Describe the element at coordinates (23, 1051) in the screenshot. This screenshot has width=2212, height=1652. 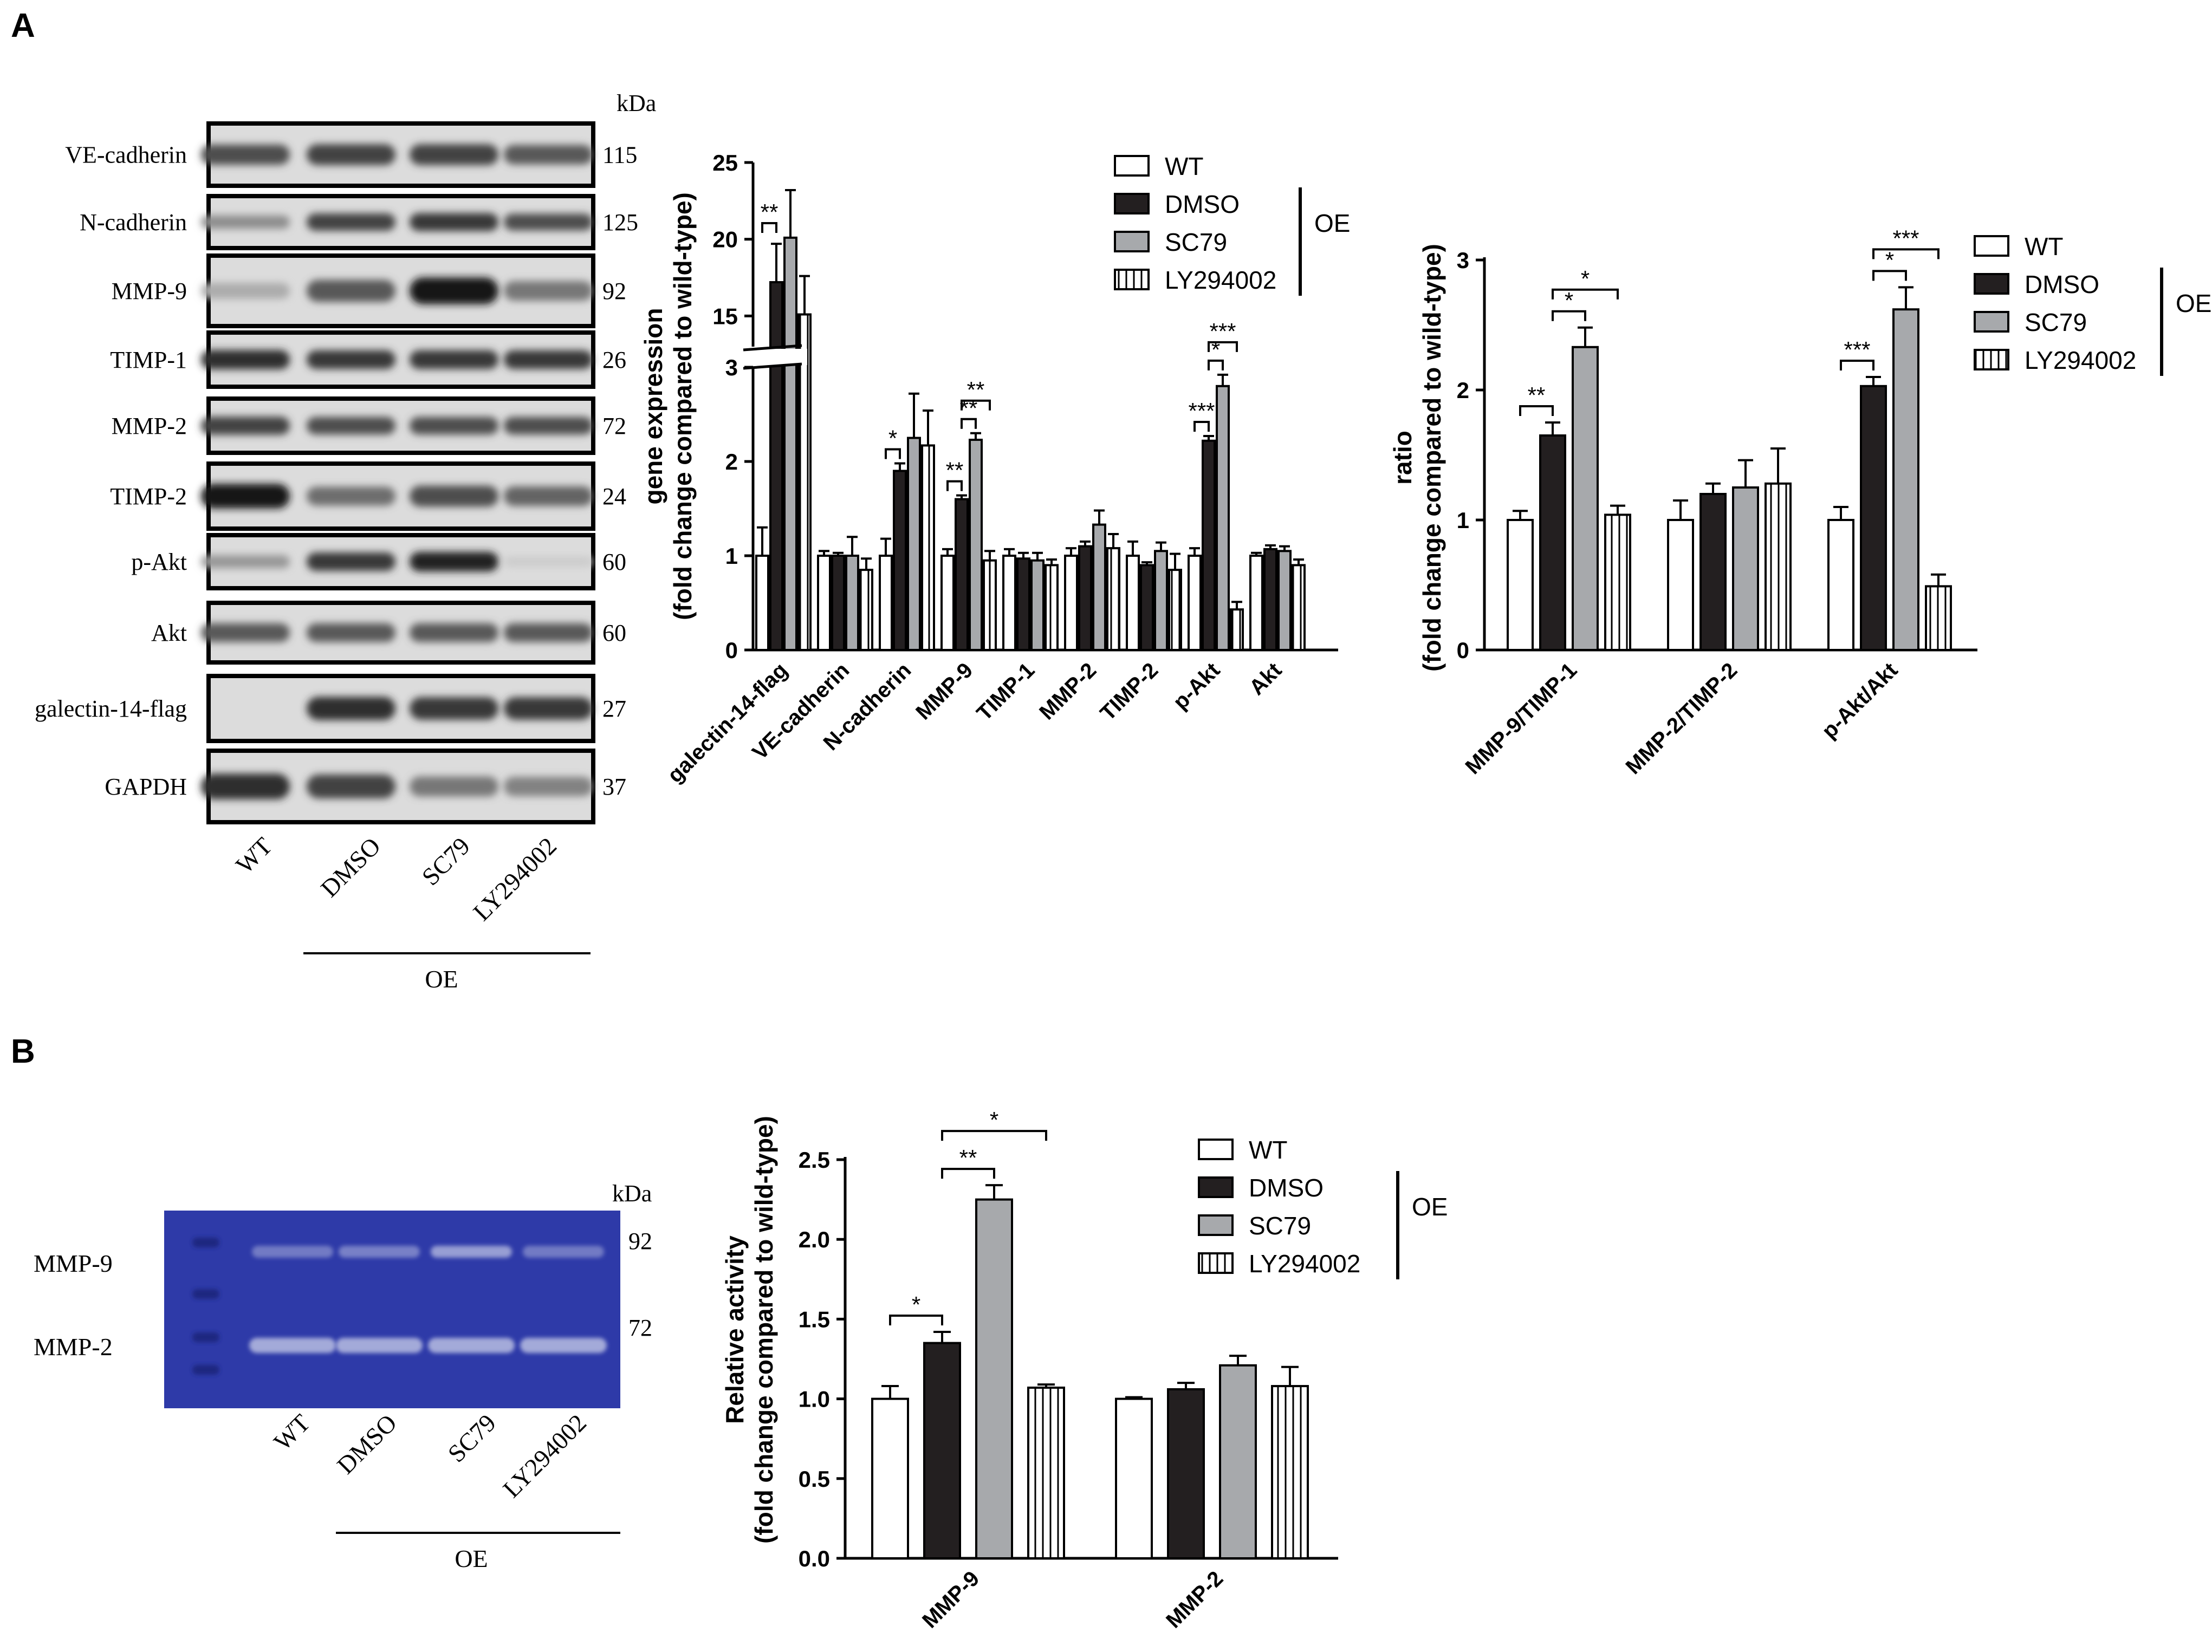
I see `panel-b-label: B` at that location.